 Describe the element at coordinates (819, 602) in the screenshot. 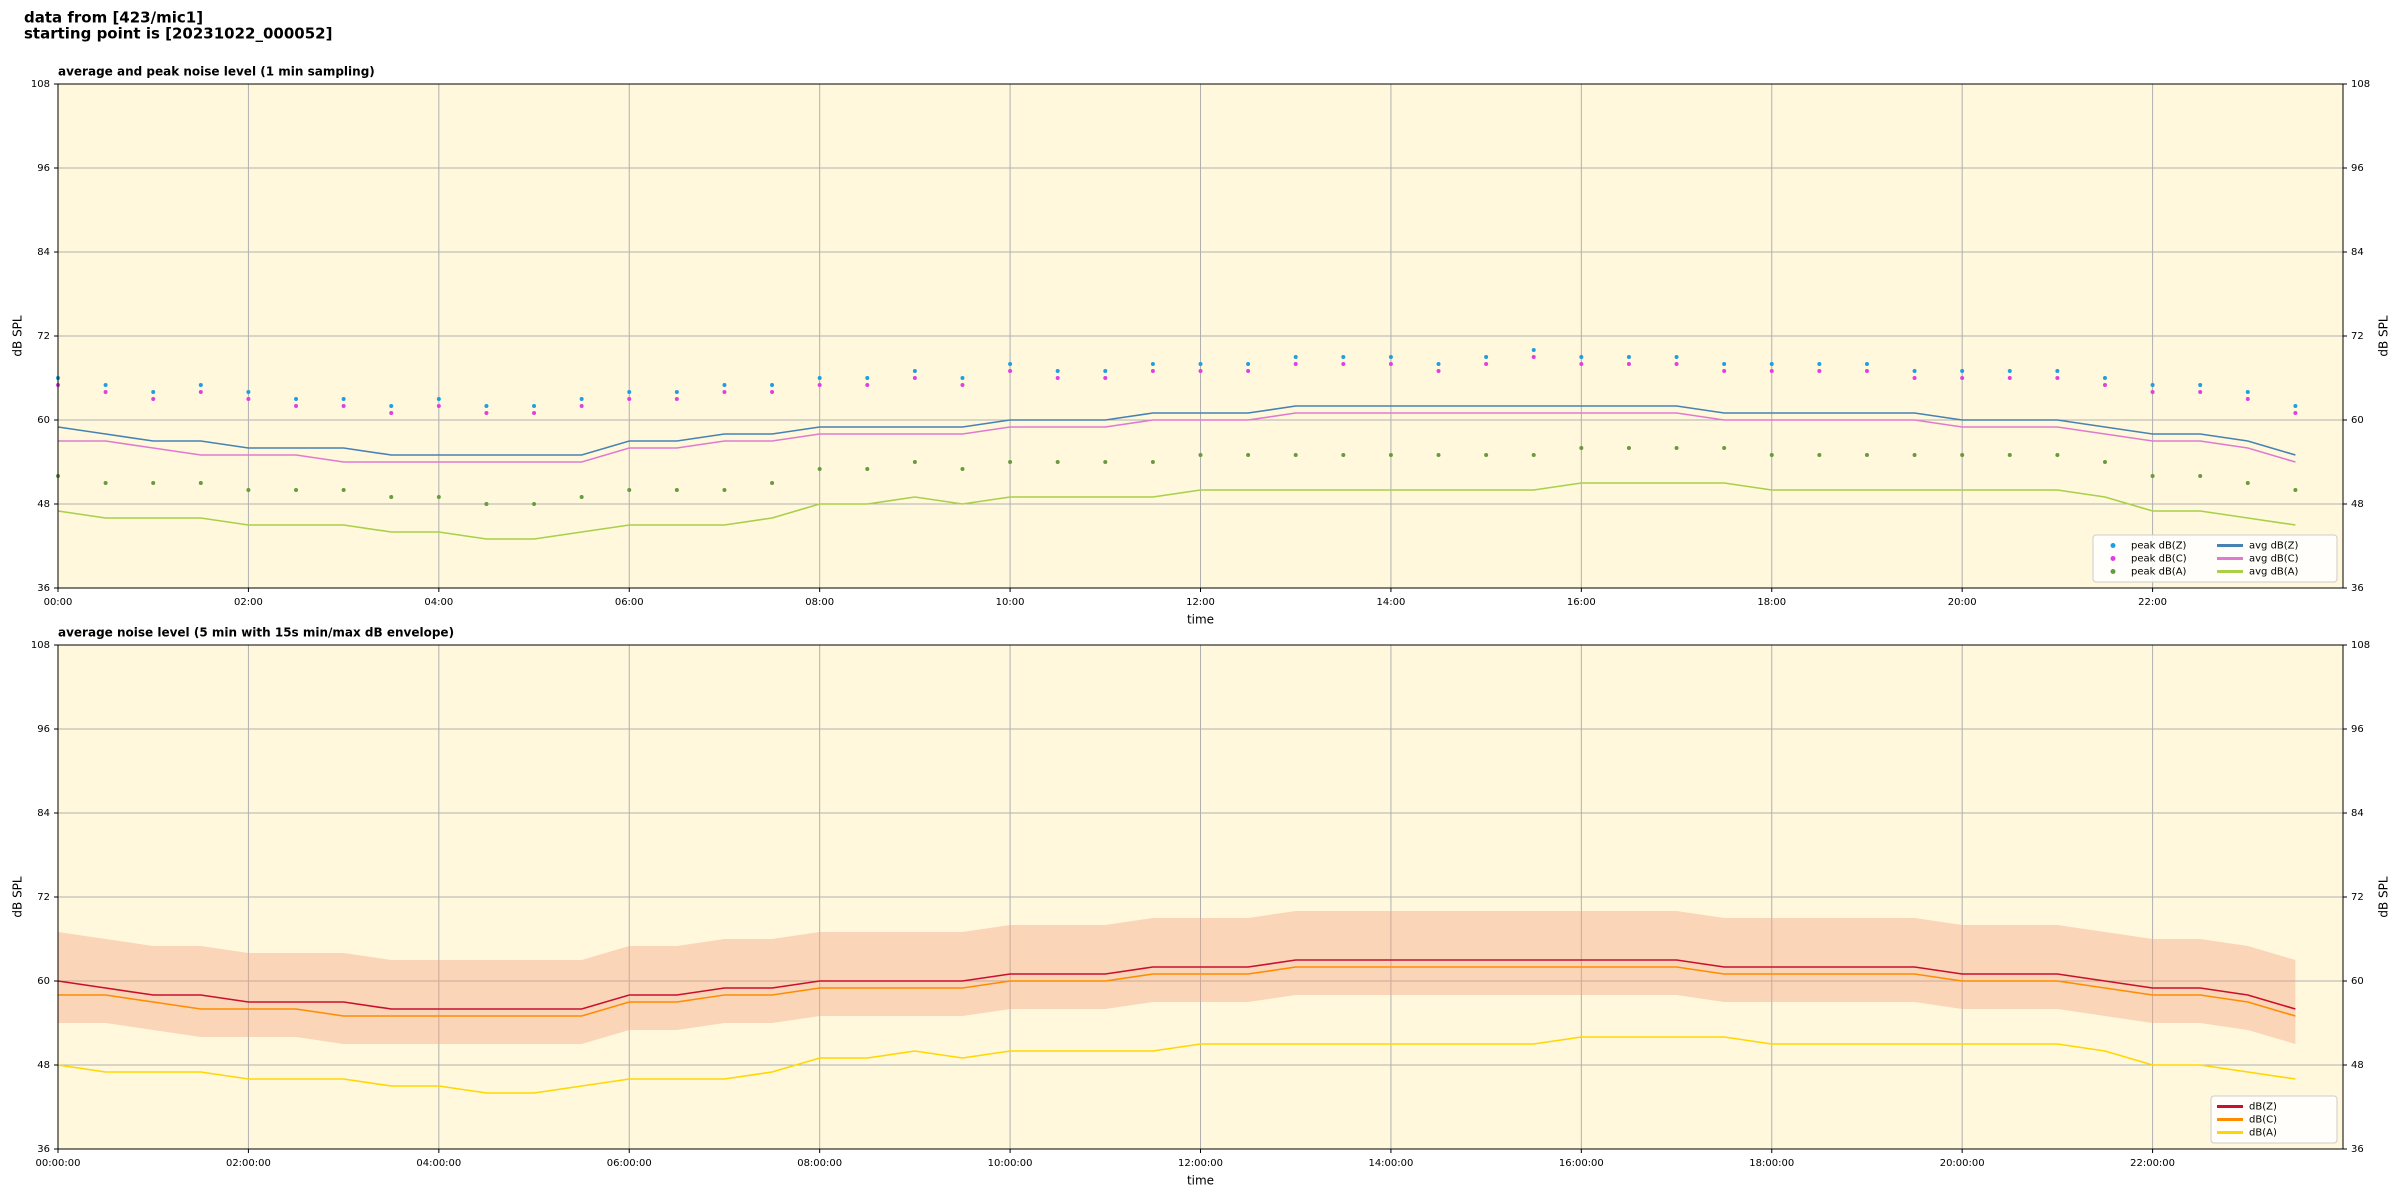

I see `x-tick-label: 08:00` at that location.